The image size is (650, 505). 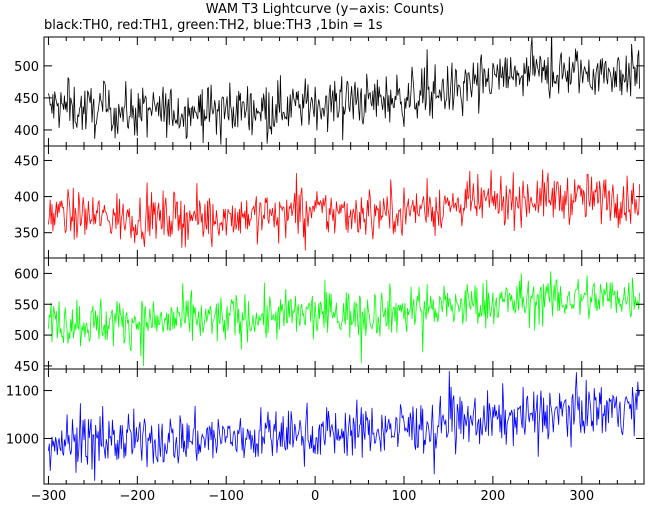 I want to click on x-tick-label: 300, so click(x=581, y=496).